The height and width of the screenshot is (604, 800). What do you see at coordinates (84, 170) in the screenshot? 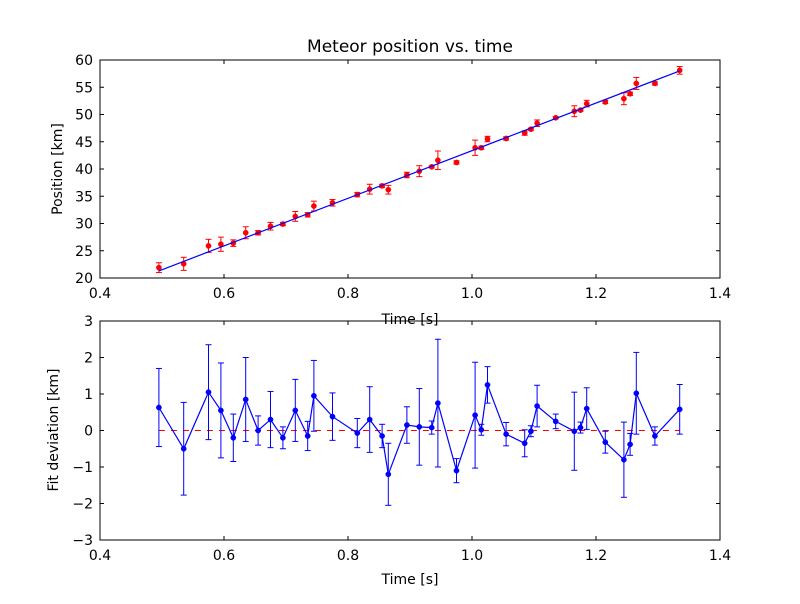
I see `y-tick-label: 40` at bounding box center [84, 170].